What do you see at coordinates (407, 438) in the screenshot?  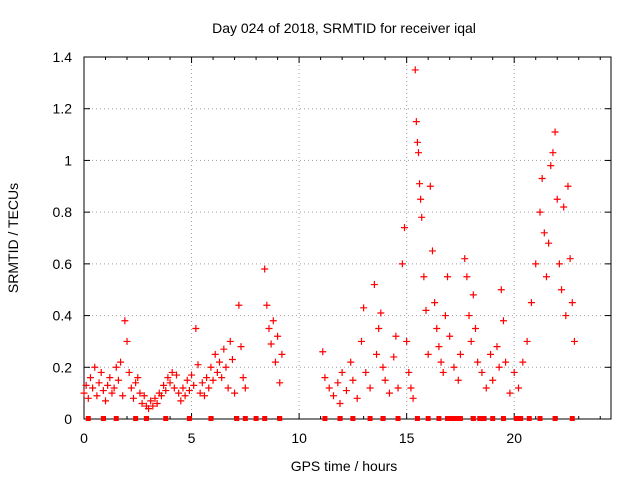 I see `x-tick-label: 15` at bounding box center [407, 438].